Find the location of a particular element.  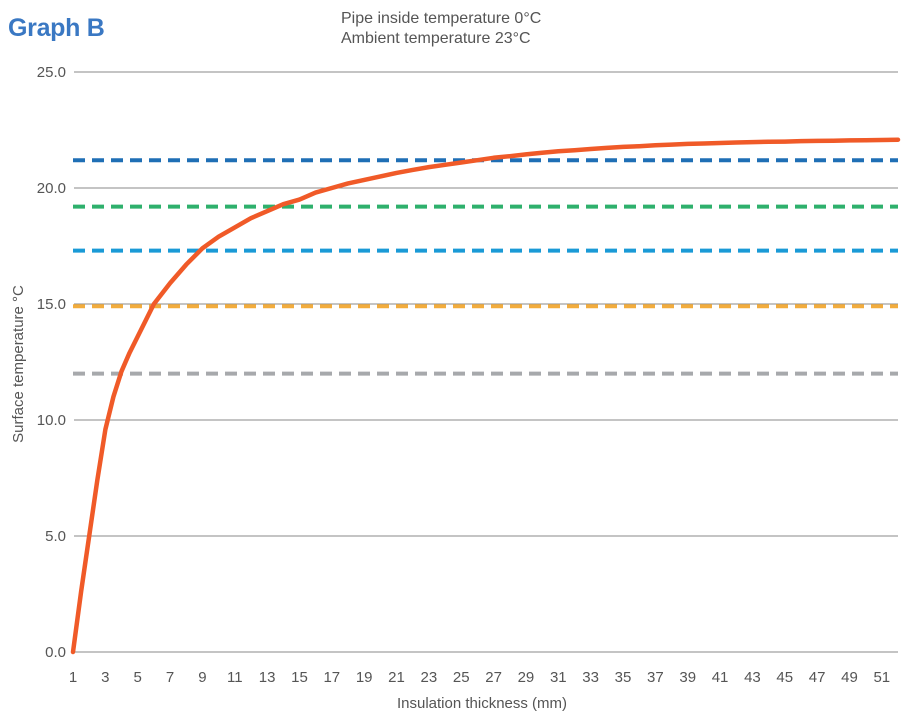

x-tick-label: 19 is located at coordinates (364, 677).